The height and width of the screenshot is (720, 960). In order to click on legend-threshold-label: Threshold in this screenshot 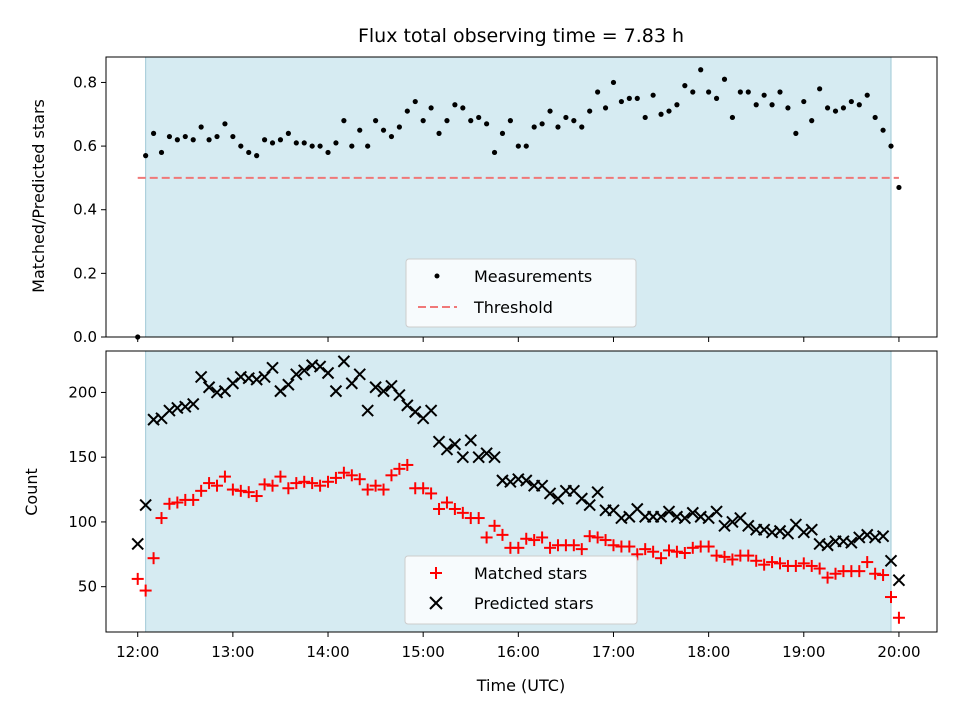, I will do `click(513, 307)`.